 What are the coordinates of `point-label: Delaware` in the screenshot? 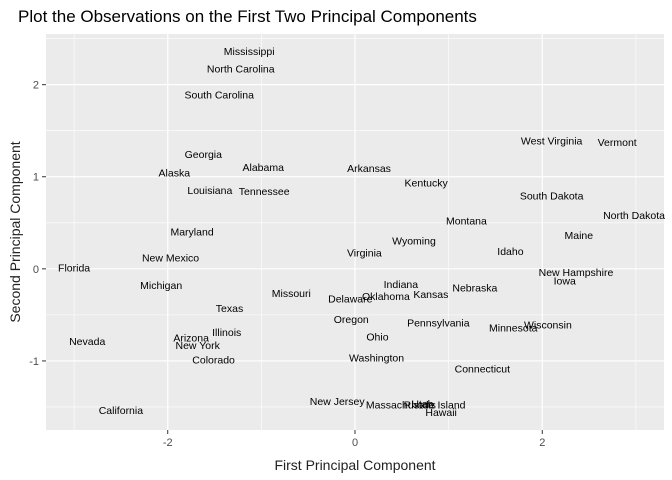 It's located at (350, 300).